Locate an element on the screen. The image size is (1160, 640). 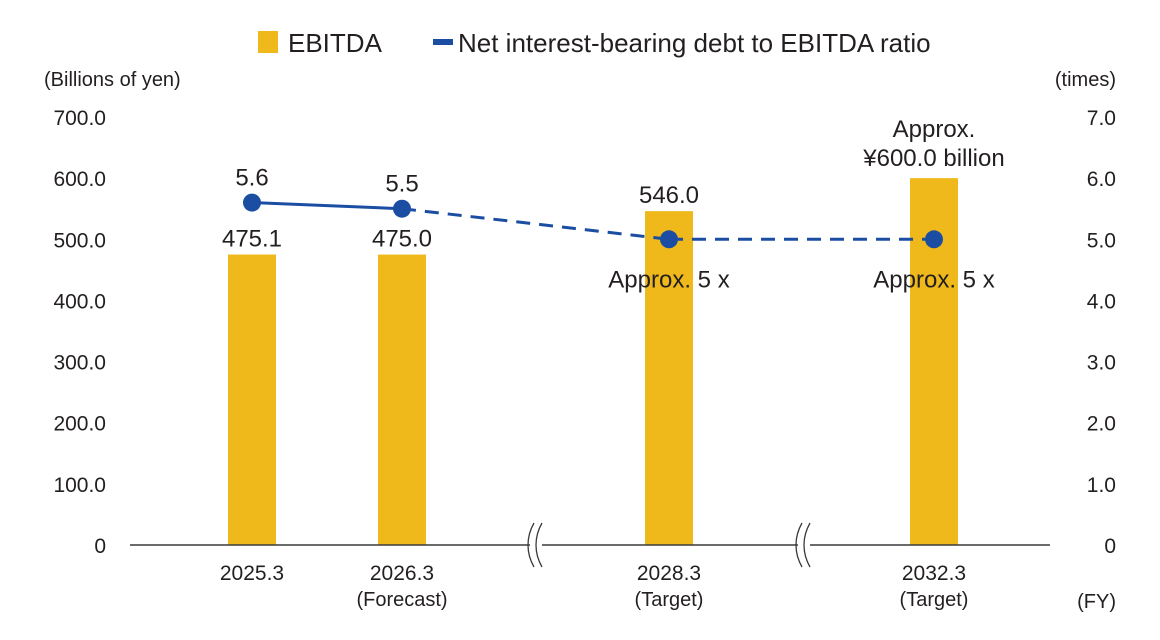
legend-ebitda-swatch is located at coordinates (268, 42).